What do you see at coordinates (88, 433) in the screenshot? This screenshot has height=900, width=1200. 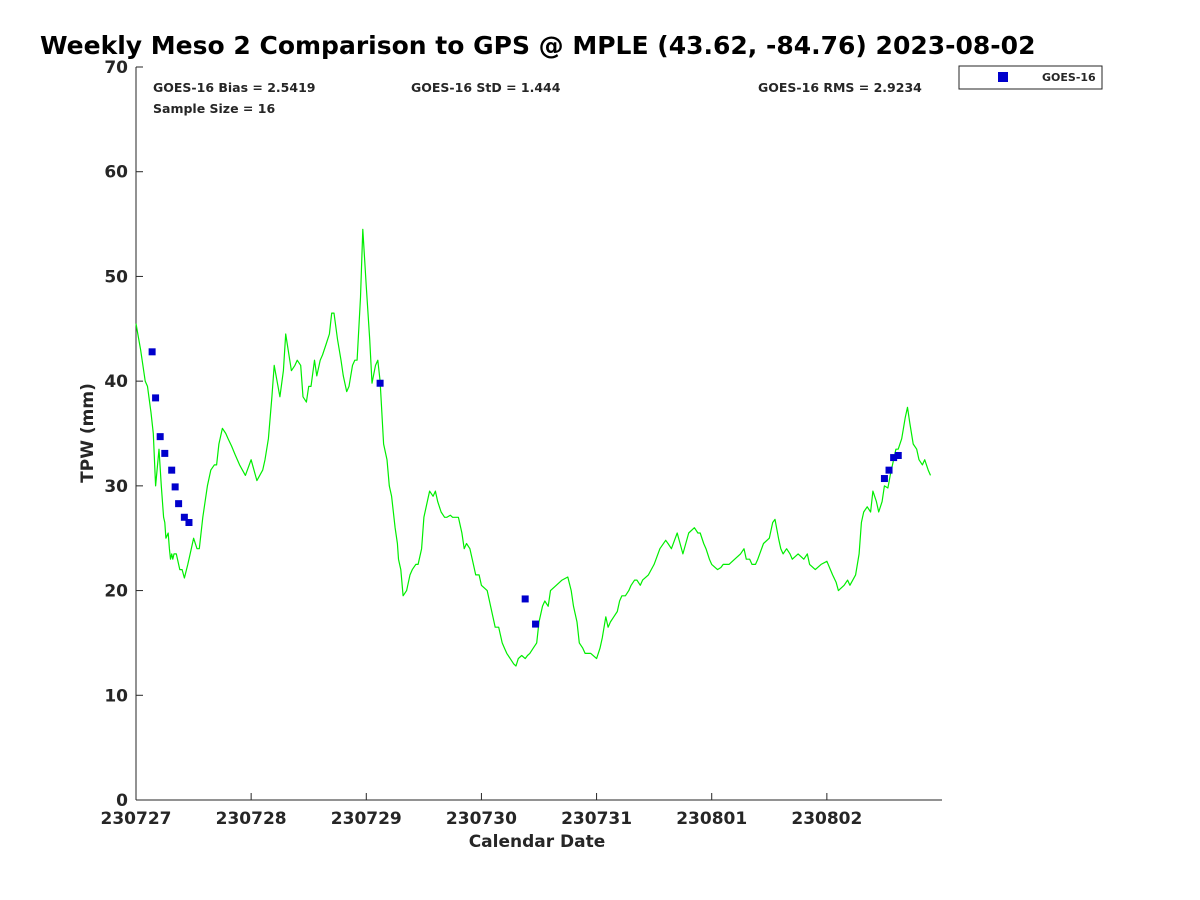 I see `y-axis-label: TPW (mm)` at bounding box center [88, 433].